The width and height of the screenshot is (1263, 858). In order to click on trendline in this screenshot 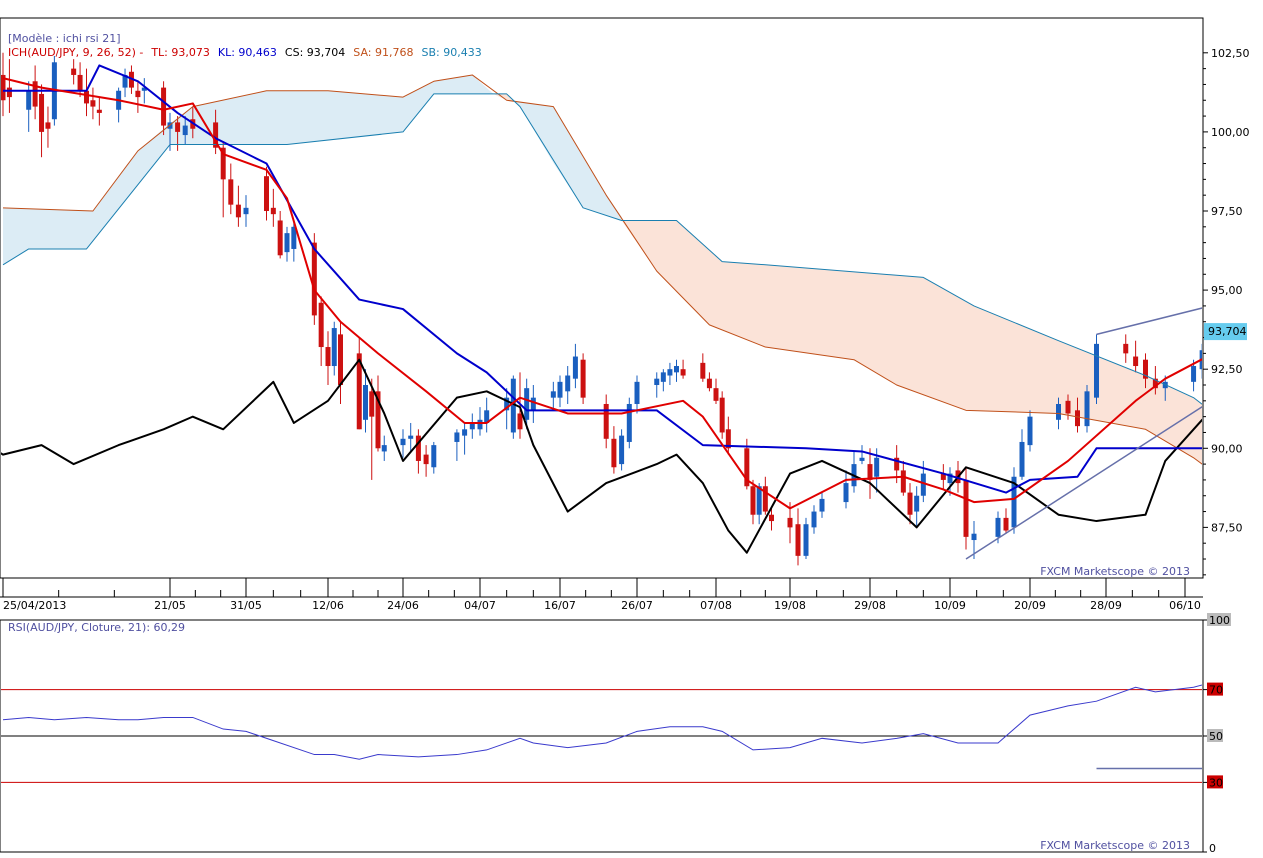, I will do `click(1083, 482)`.